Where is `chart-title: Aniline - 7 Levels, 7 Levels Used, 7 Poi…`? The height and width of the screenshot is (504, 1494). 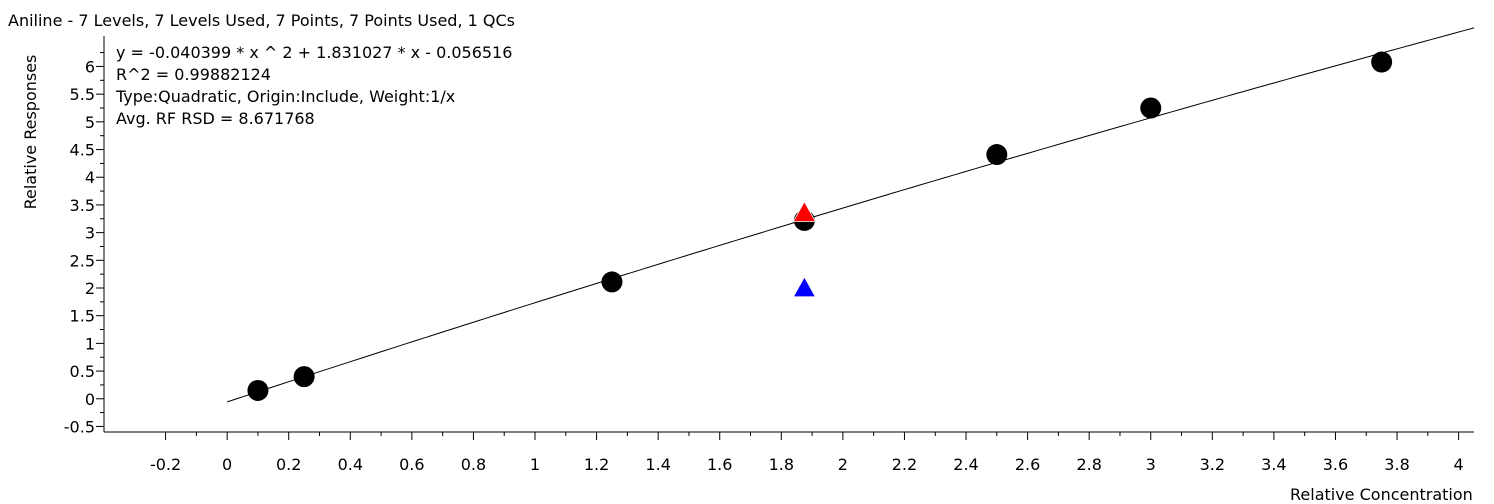 chart-title: Aniline - 7 Levels, 7 Levels Used, 7 Poi… is located at coordinates (261, 20).